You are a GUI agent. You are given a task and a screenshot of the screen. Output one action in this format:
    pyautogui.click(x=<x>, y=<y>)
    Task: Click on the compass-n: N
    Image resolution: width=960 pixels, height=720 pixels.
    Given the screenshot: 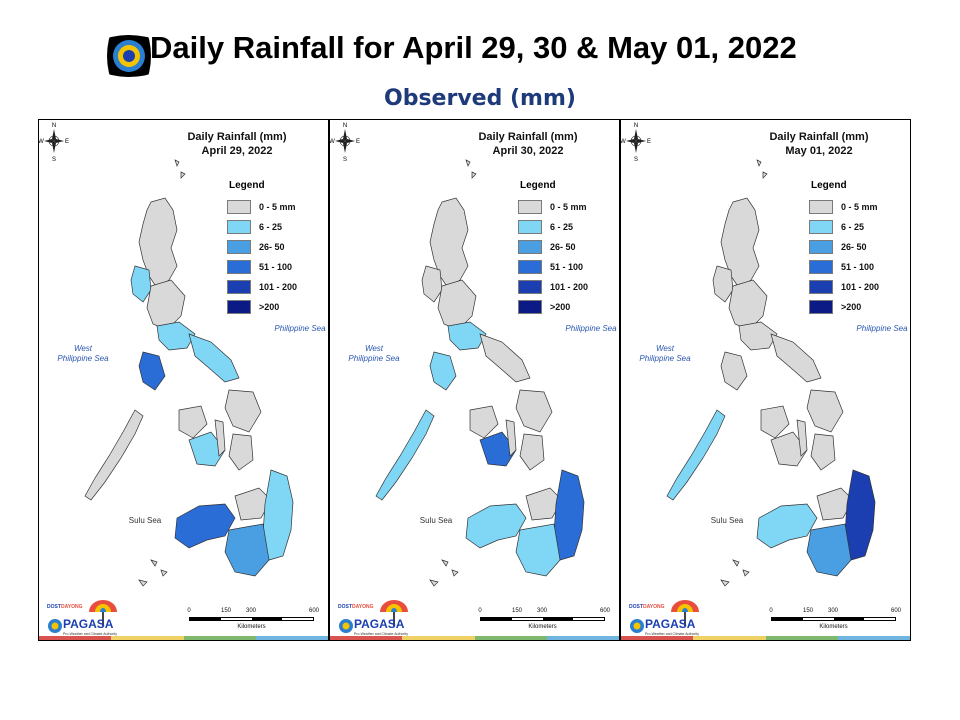 What is the action you would take?
    pyautogui.click(x=54, y=126)
    